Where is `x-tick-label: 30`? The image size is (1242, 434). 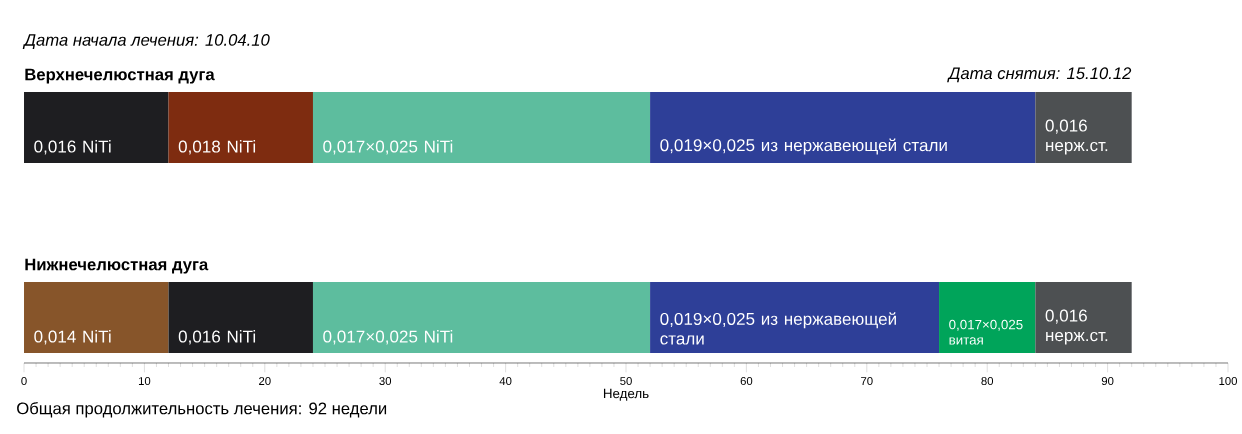 x-tick-label: 30 is located at coordinates (385, 381).